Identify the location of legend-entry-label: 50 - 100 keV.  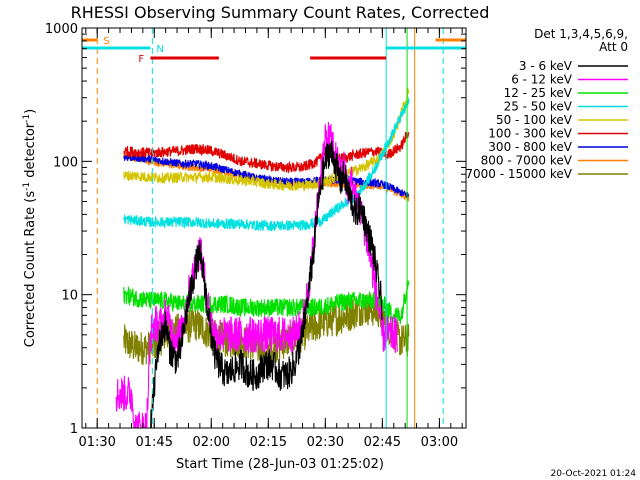
(534, 120).